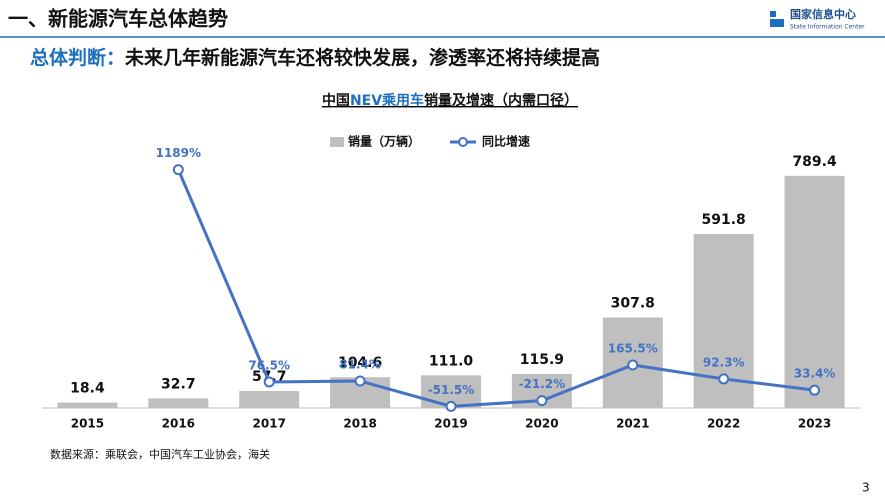 This screenshot has width=885, height=500. Describe the element at coordinates (384, 141) in the screenshot. I see `legend-label: 销量（万辆）` at that location.